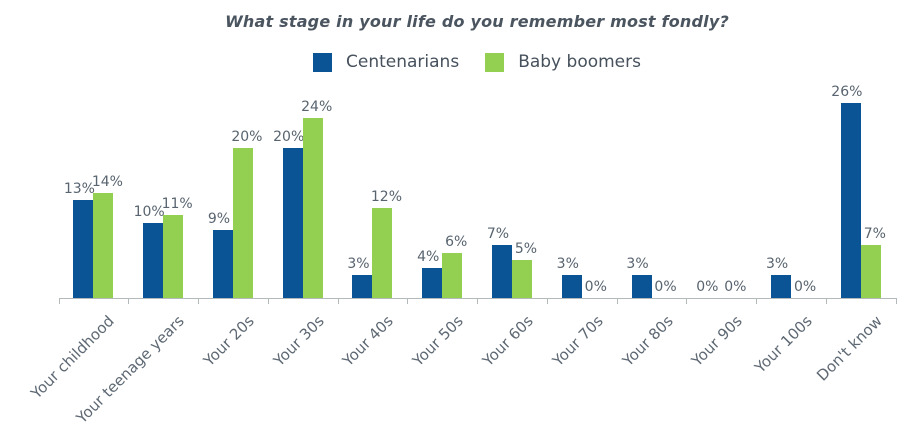 The height and width of the screenshot is (439, 904). Describe the element at coordinates (79, 189) in the screenshot. I see `value-label: 13%` at that location.